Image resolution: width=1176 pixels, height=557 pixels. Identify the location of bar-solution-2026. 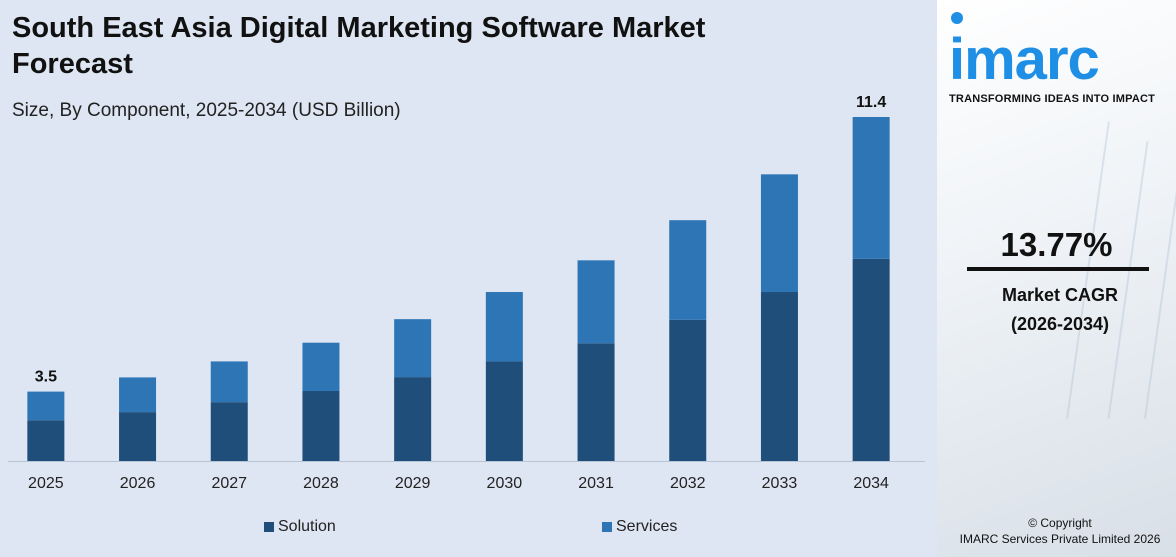
(138, 436).